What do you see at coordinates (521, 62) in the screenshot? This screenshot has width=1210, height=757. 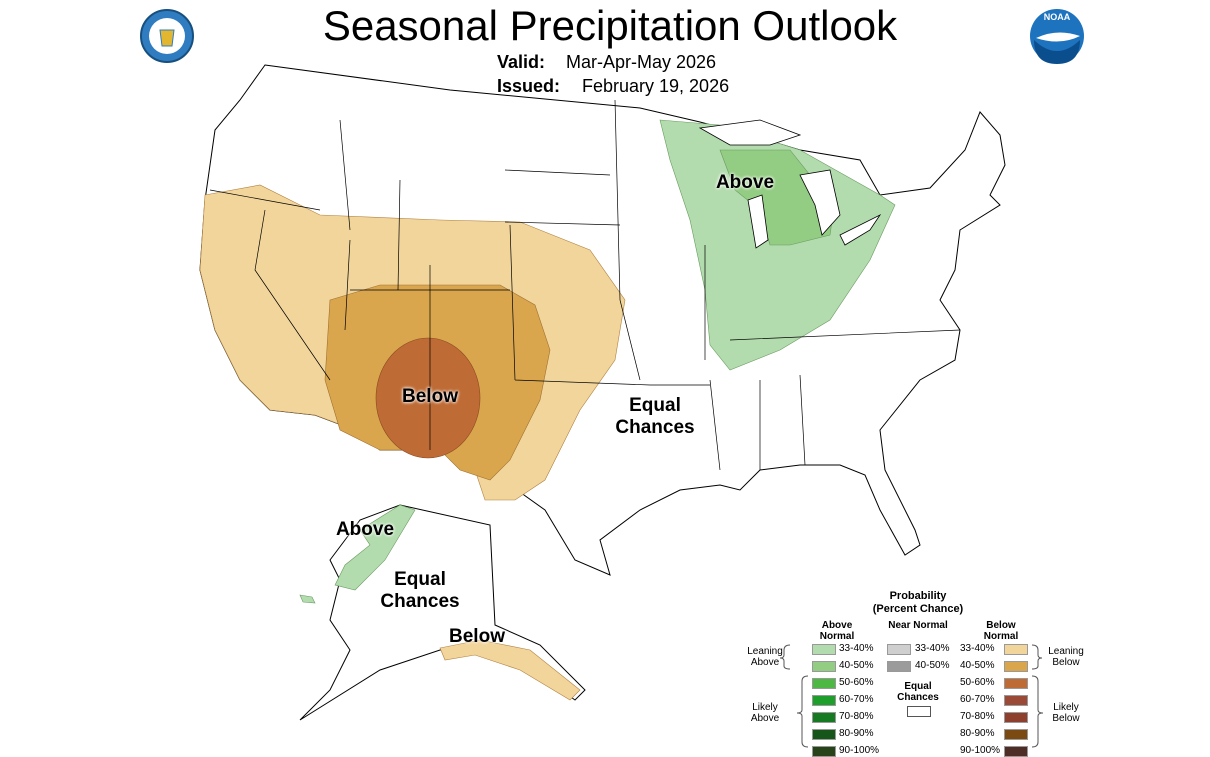 I see `valid-label: Valid:` at bounding box center [521, 62].